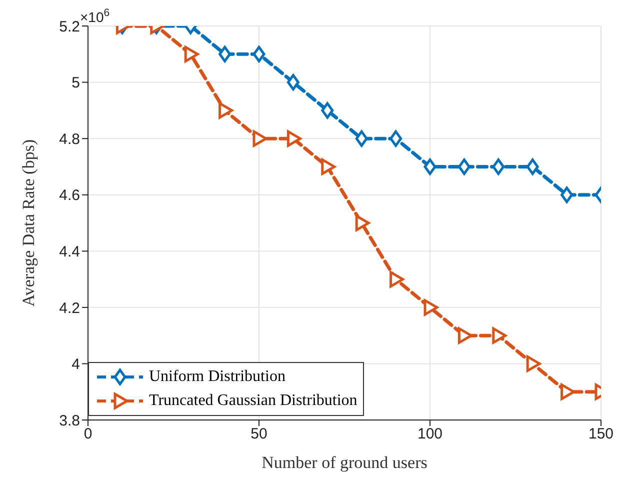  What do you see at coordinates (601, 434) in the screenshot?
I see `x-tick-label: 150` at bounding box center [601, 434].